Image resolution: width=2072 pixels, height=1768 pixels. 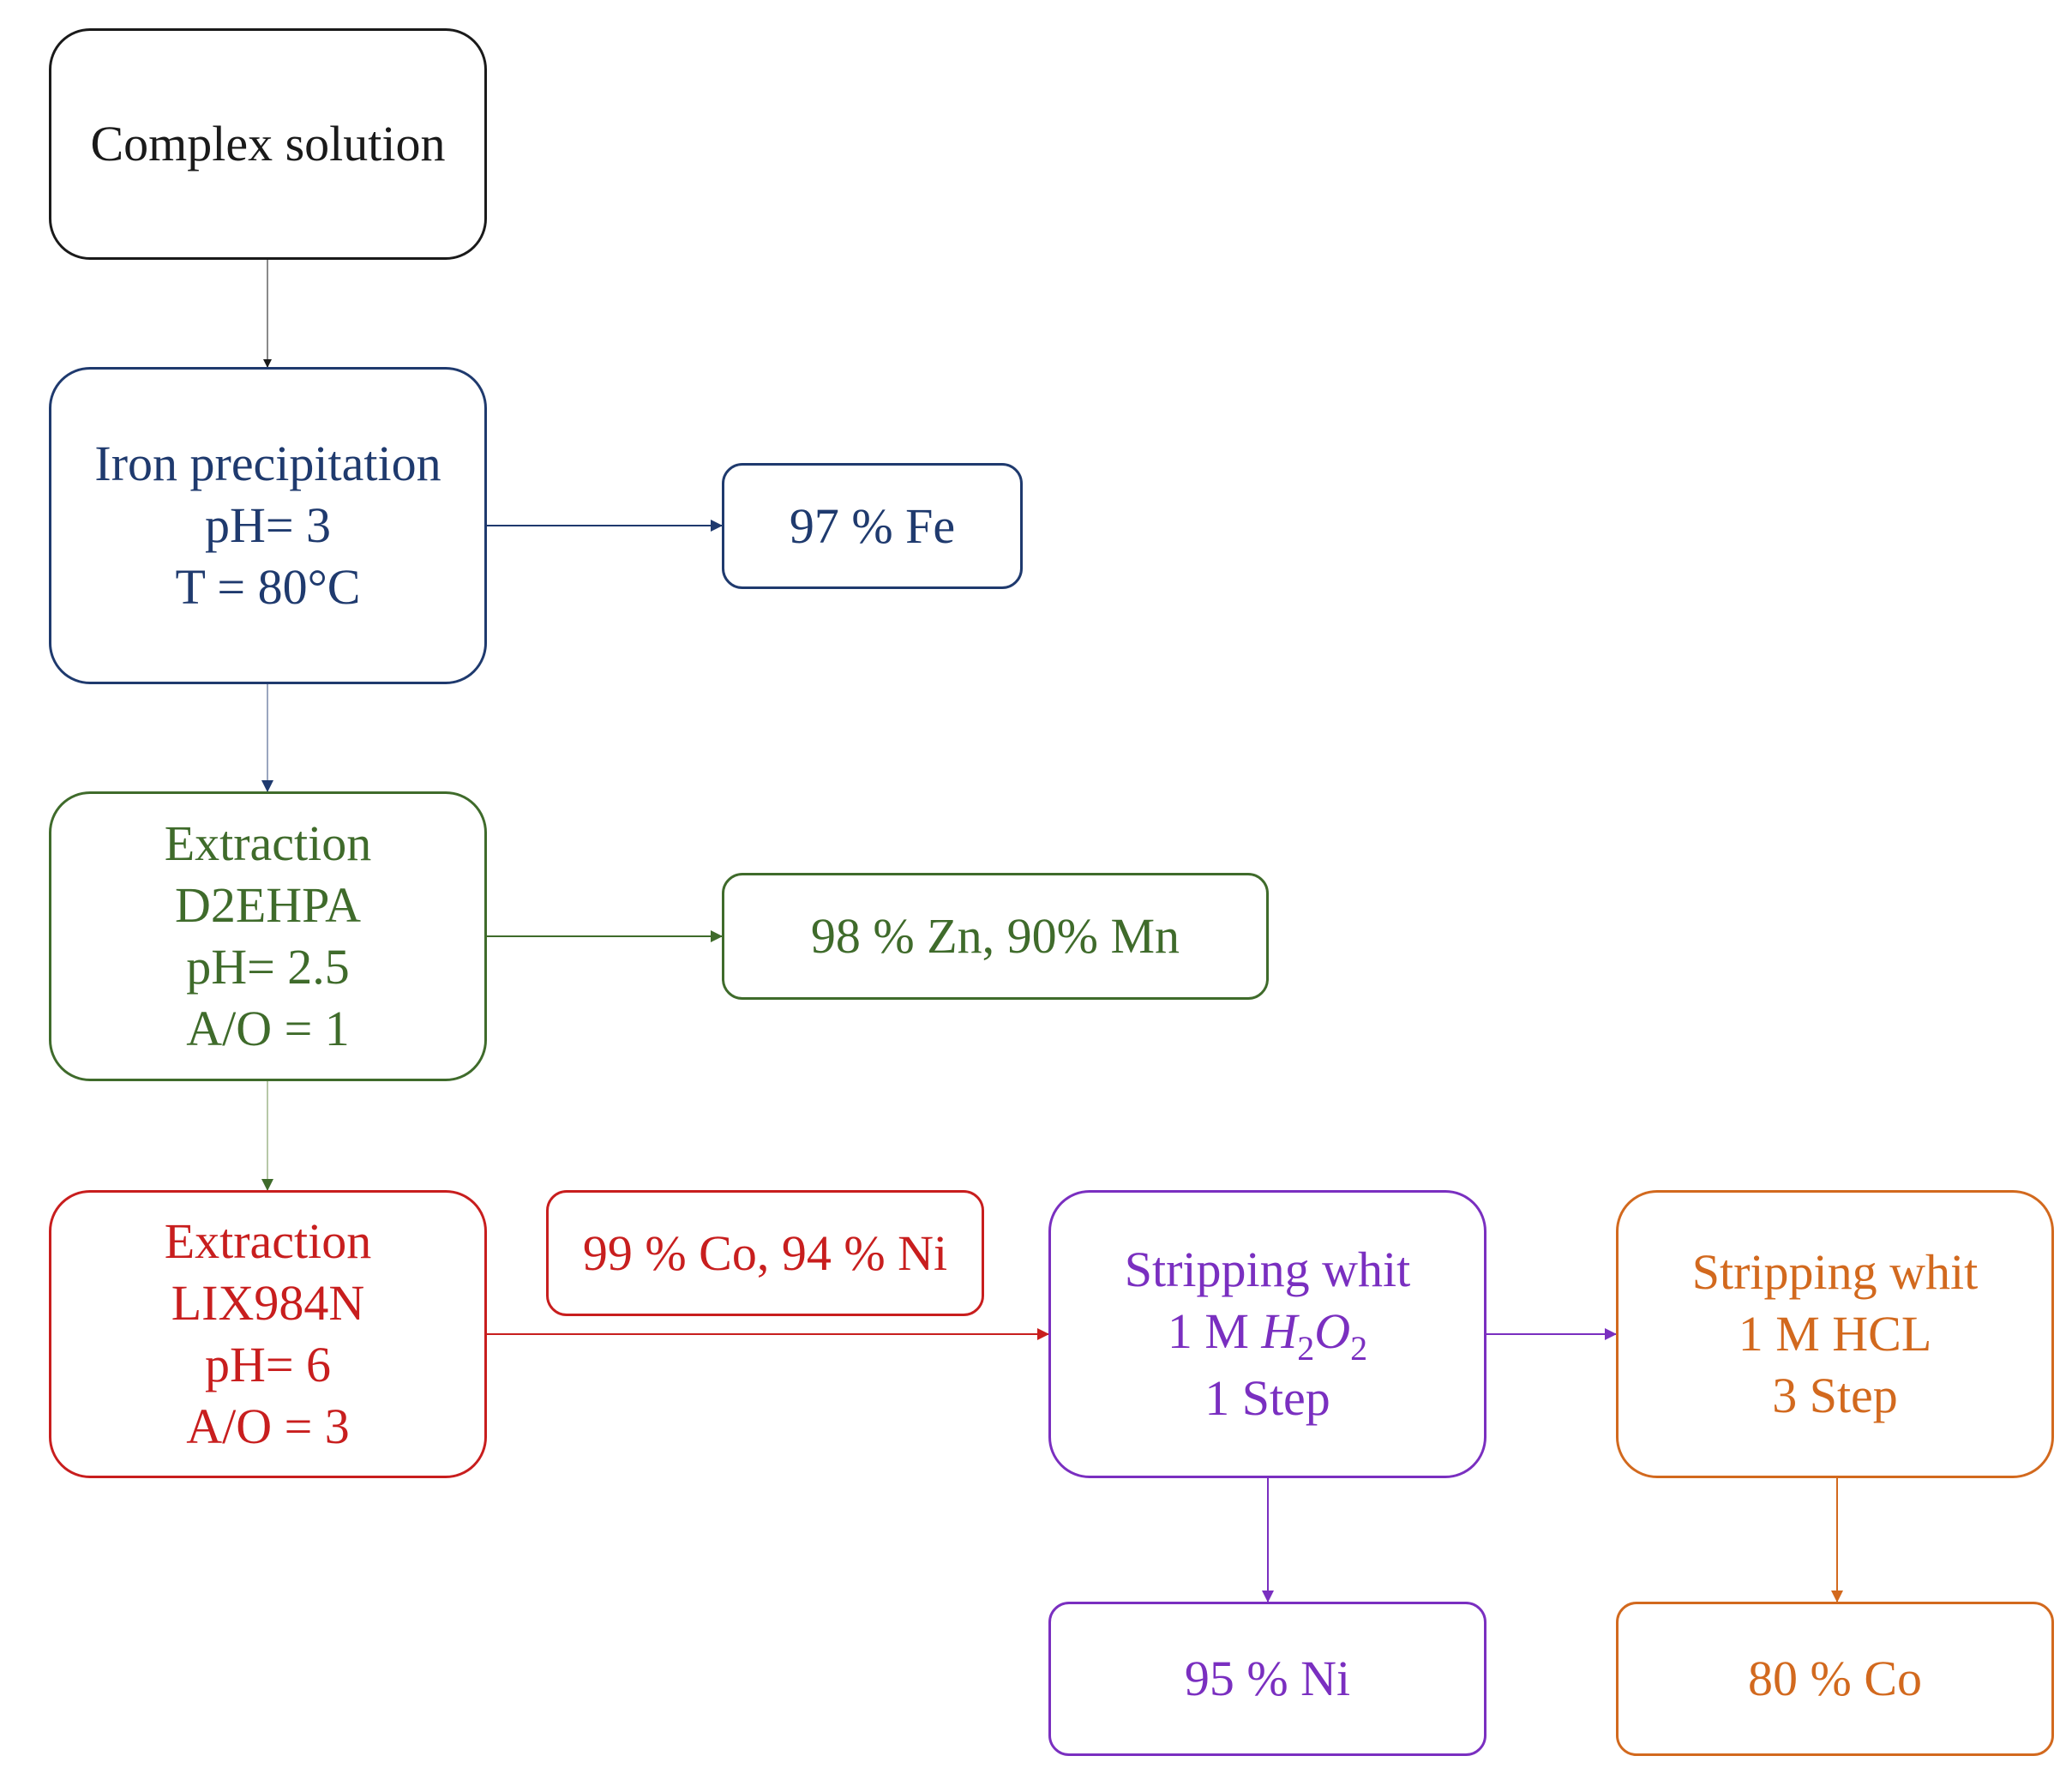 I want to click on stripping-hcl-reagent: 1 M HCL, so click(x=1835, y=1334).